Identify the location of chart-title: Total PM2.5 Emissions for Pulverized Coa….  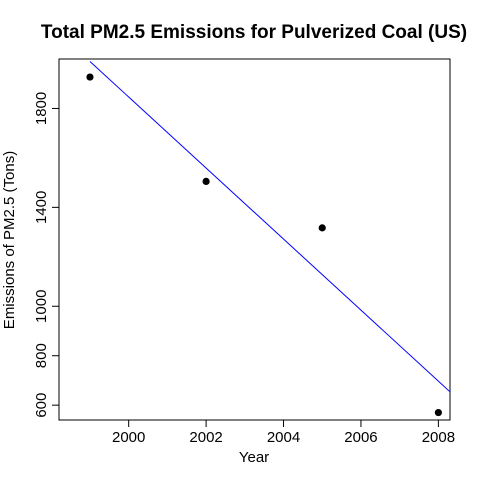
(254, 32).